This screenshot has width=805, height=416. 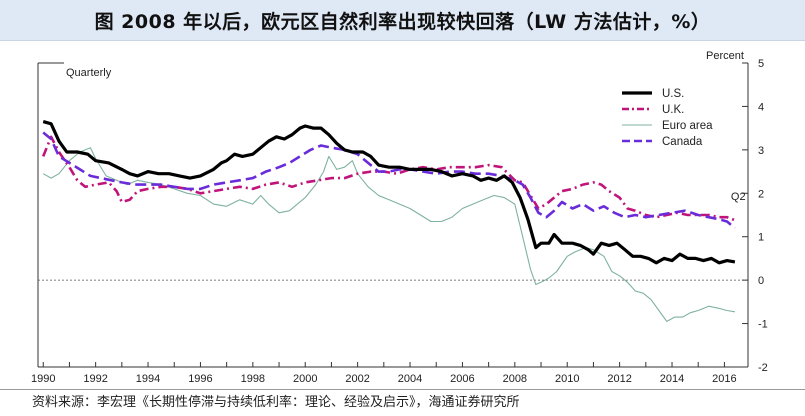 What do you see at coordinates (672, 379) in the screenshot?
I see `x-tick-label: 2014` at bounding box center [672, 379].